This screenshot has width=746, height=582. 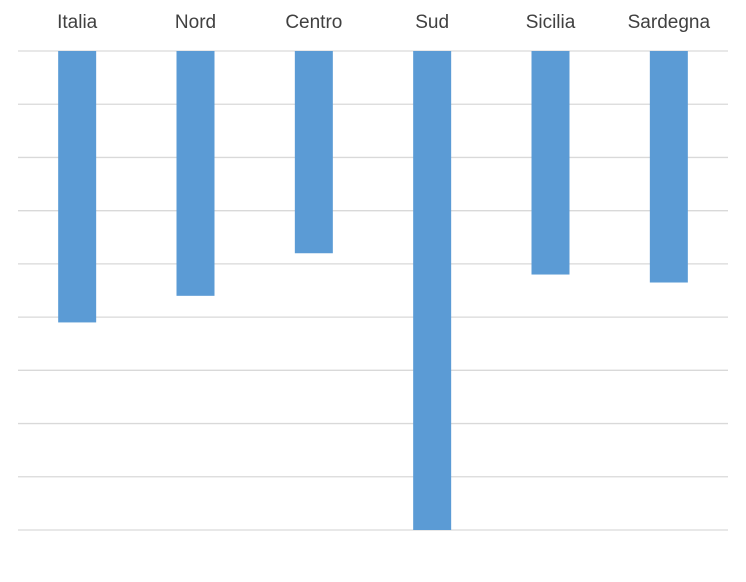 I want to click on bar-sud, so click(x=432, y=290).